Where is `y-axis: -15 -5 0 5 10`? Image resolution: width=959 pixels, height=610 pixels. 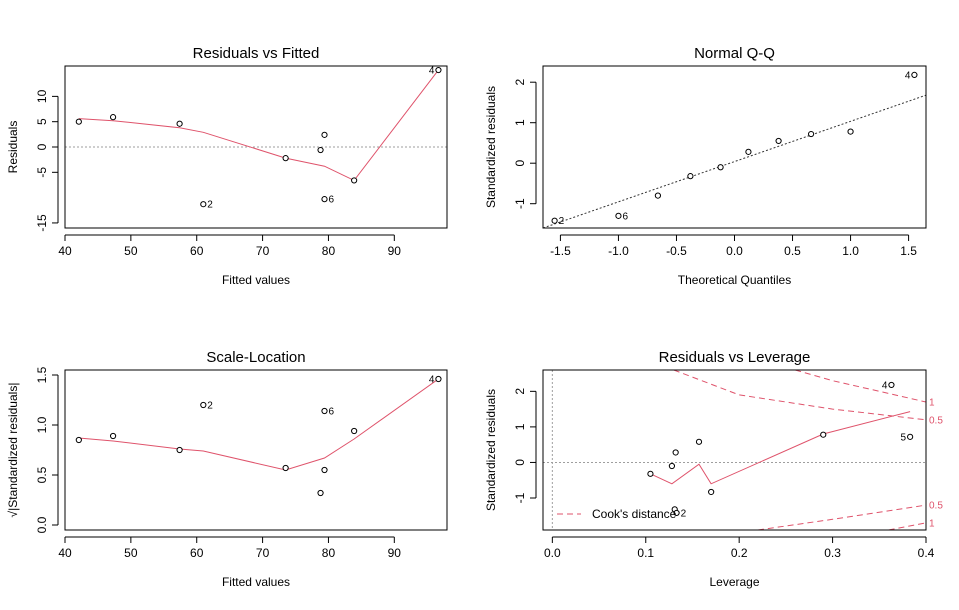 y-axis: -15 -5 0 5 10 is located at coordinates (47, 160).